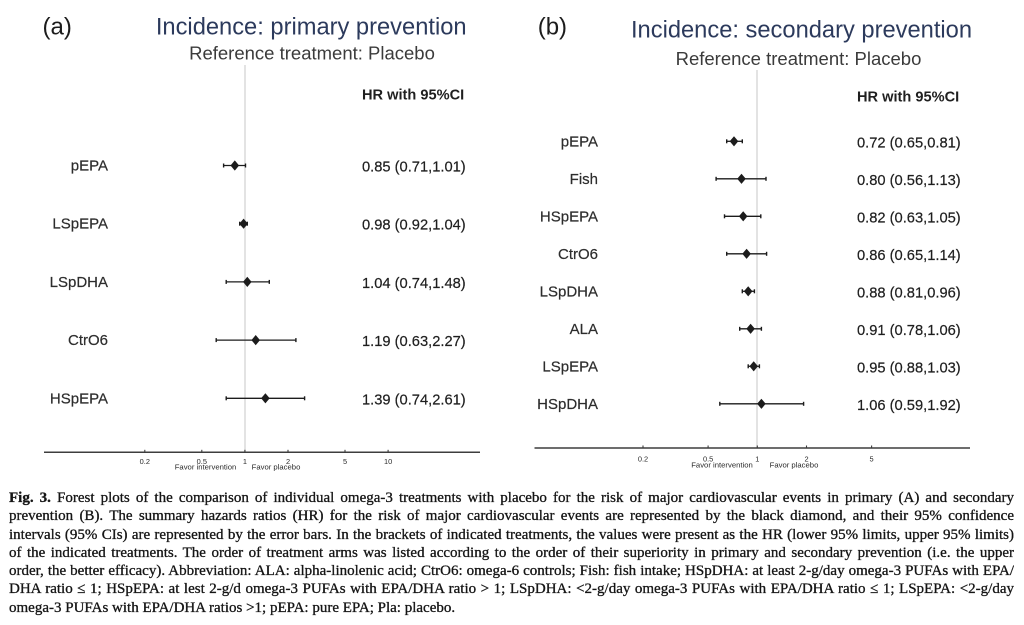  I want to click on svg-text: 0.82 (0.63,1.05), so click(909, 218).